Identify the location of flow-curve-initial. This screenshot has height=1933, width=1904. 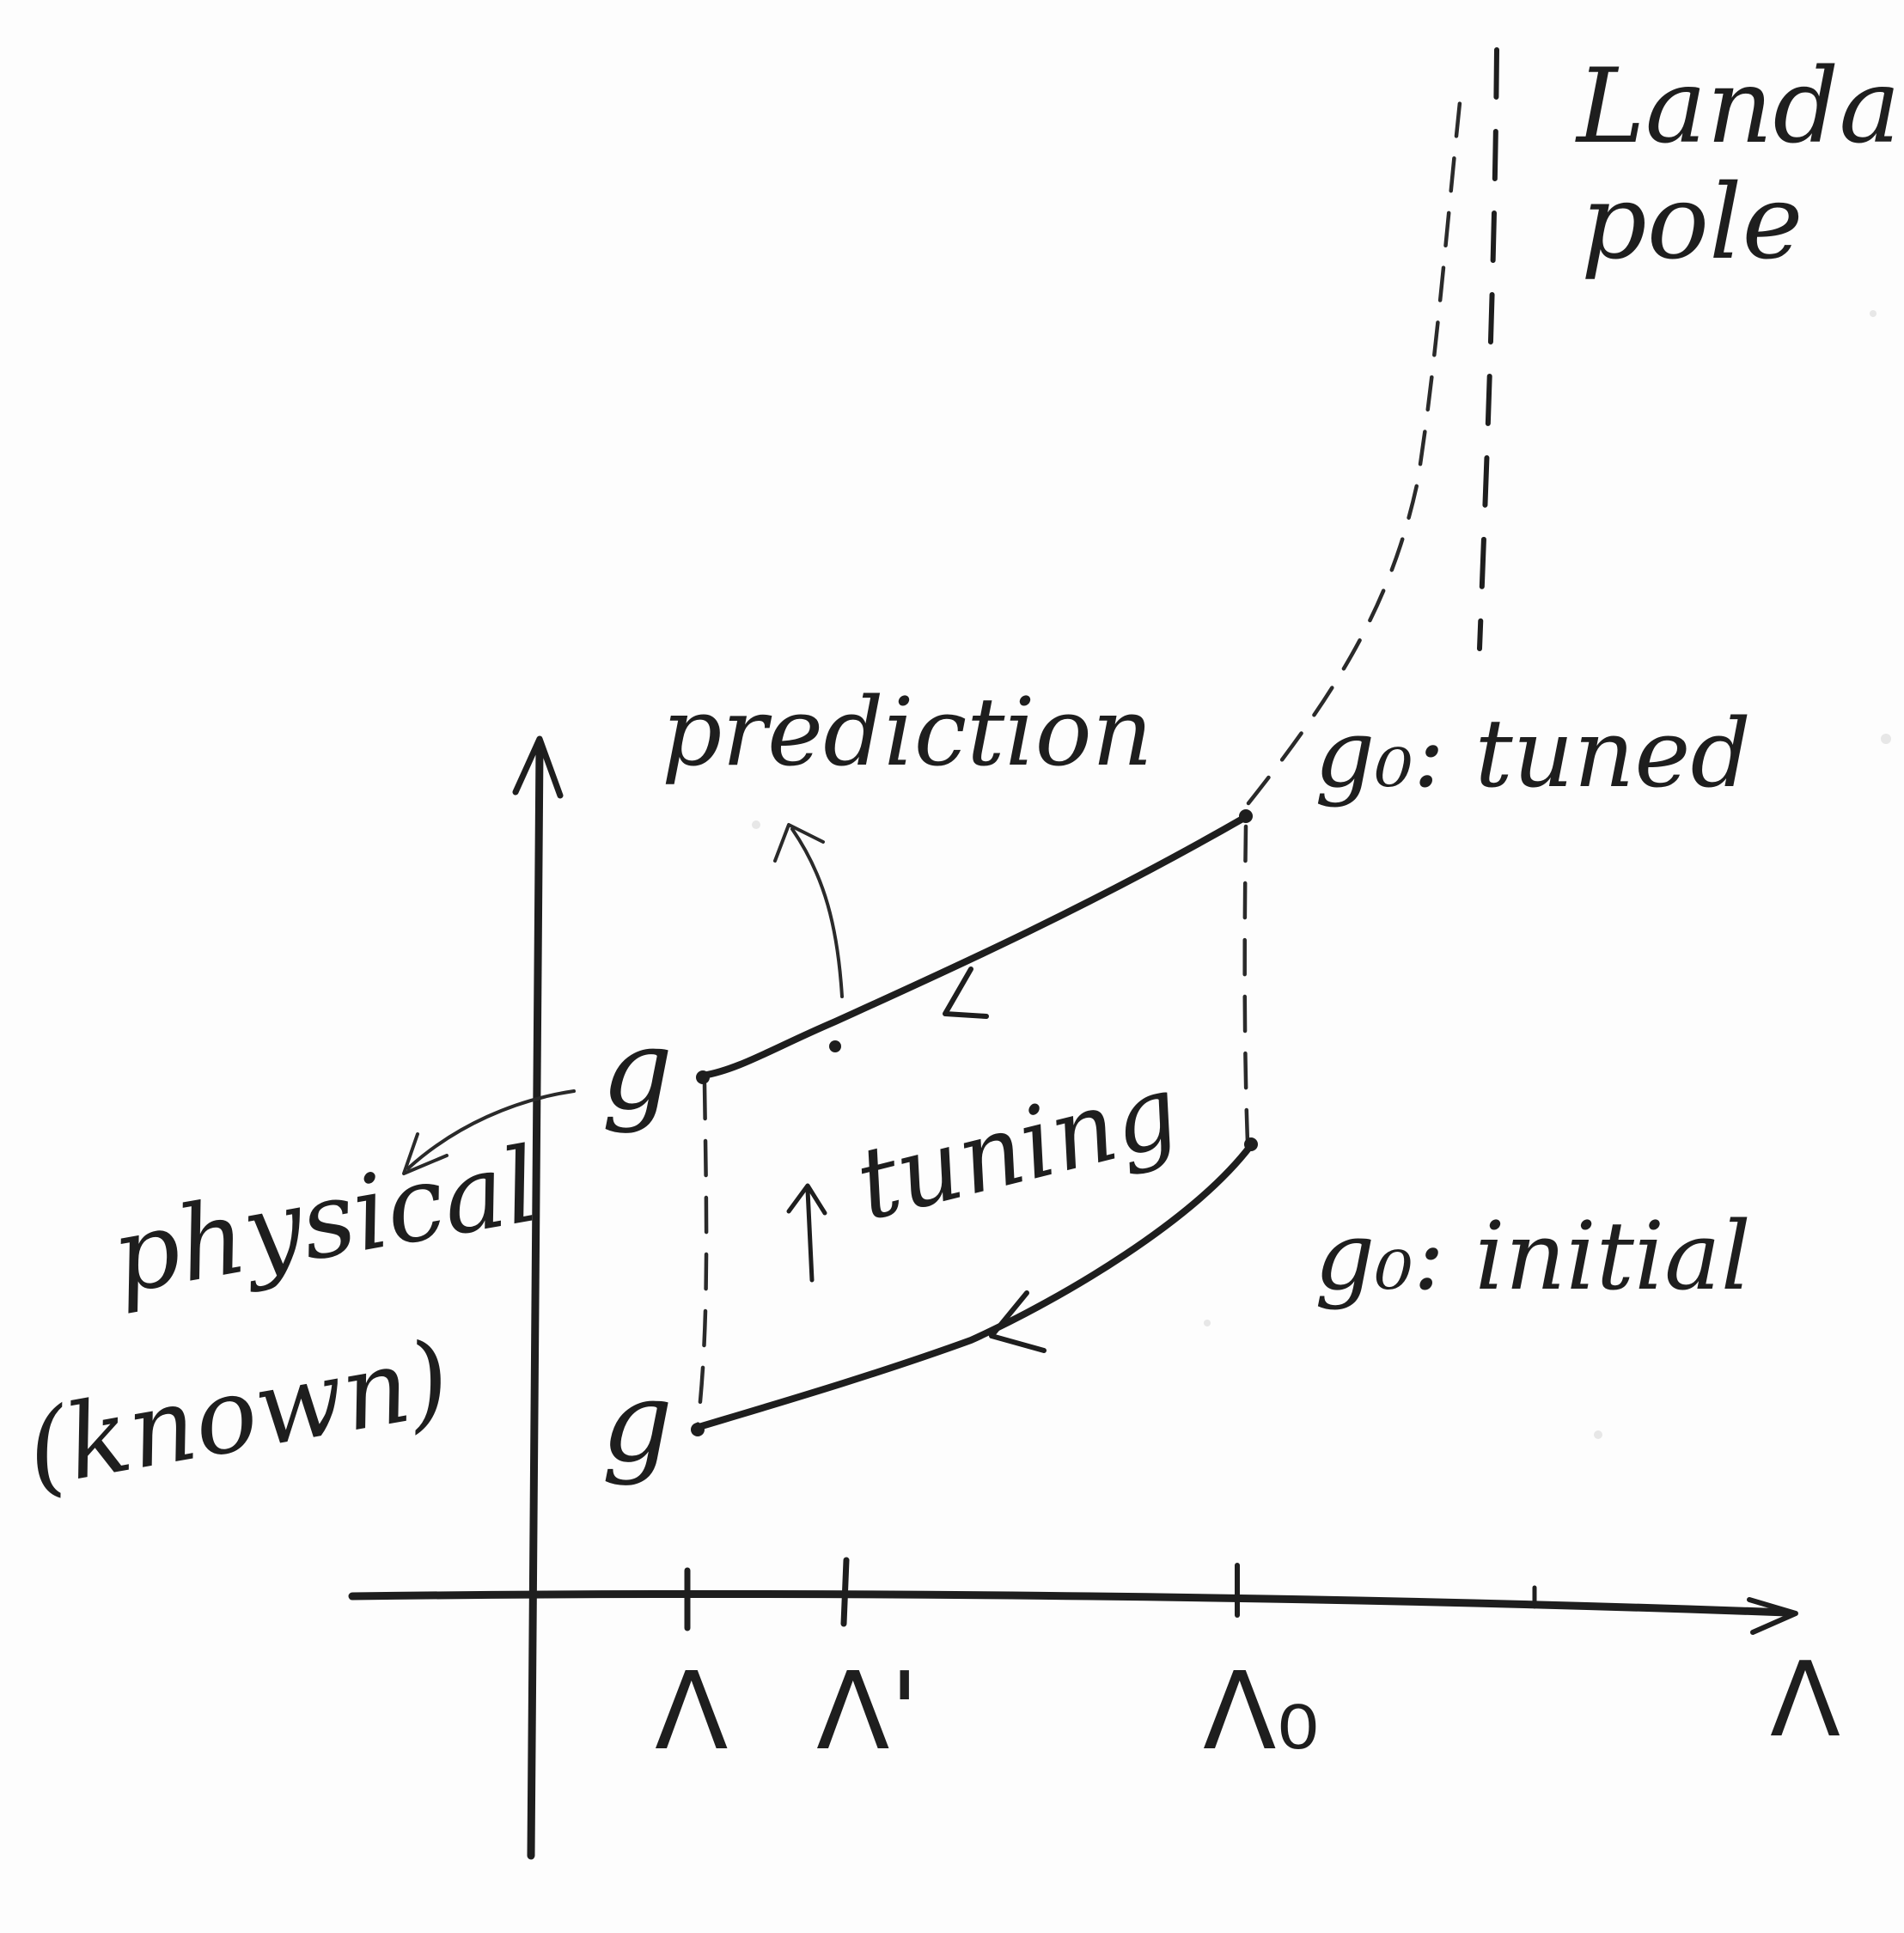
(973, 1286).